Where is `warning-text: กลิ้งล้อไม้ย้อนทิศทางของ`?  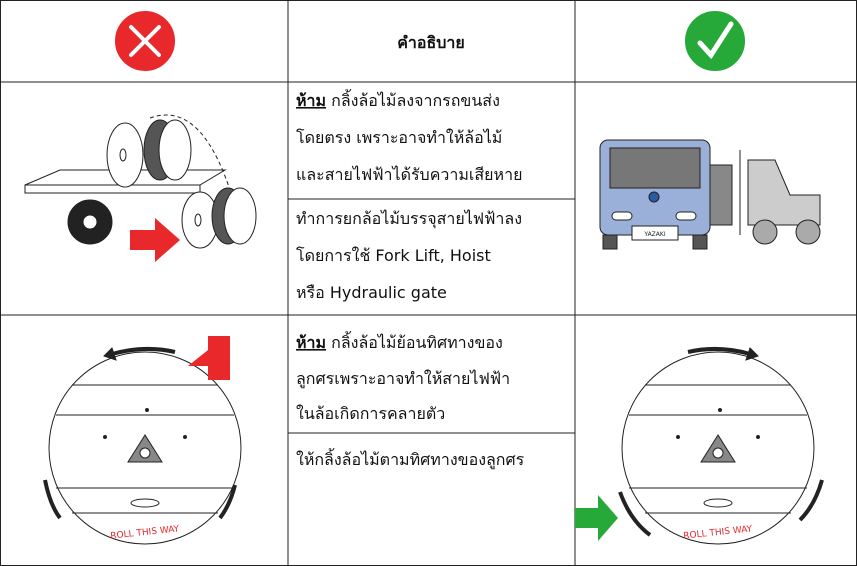
warning-text: กลิ้งล้อไม้ย้อนทิศทางของ is located at coordinates (414, 341).